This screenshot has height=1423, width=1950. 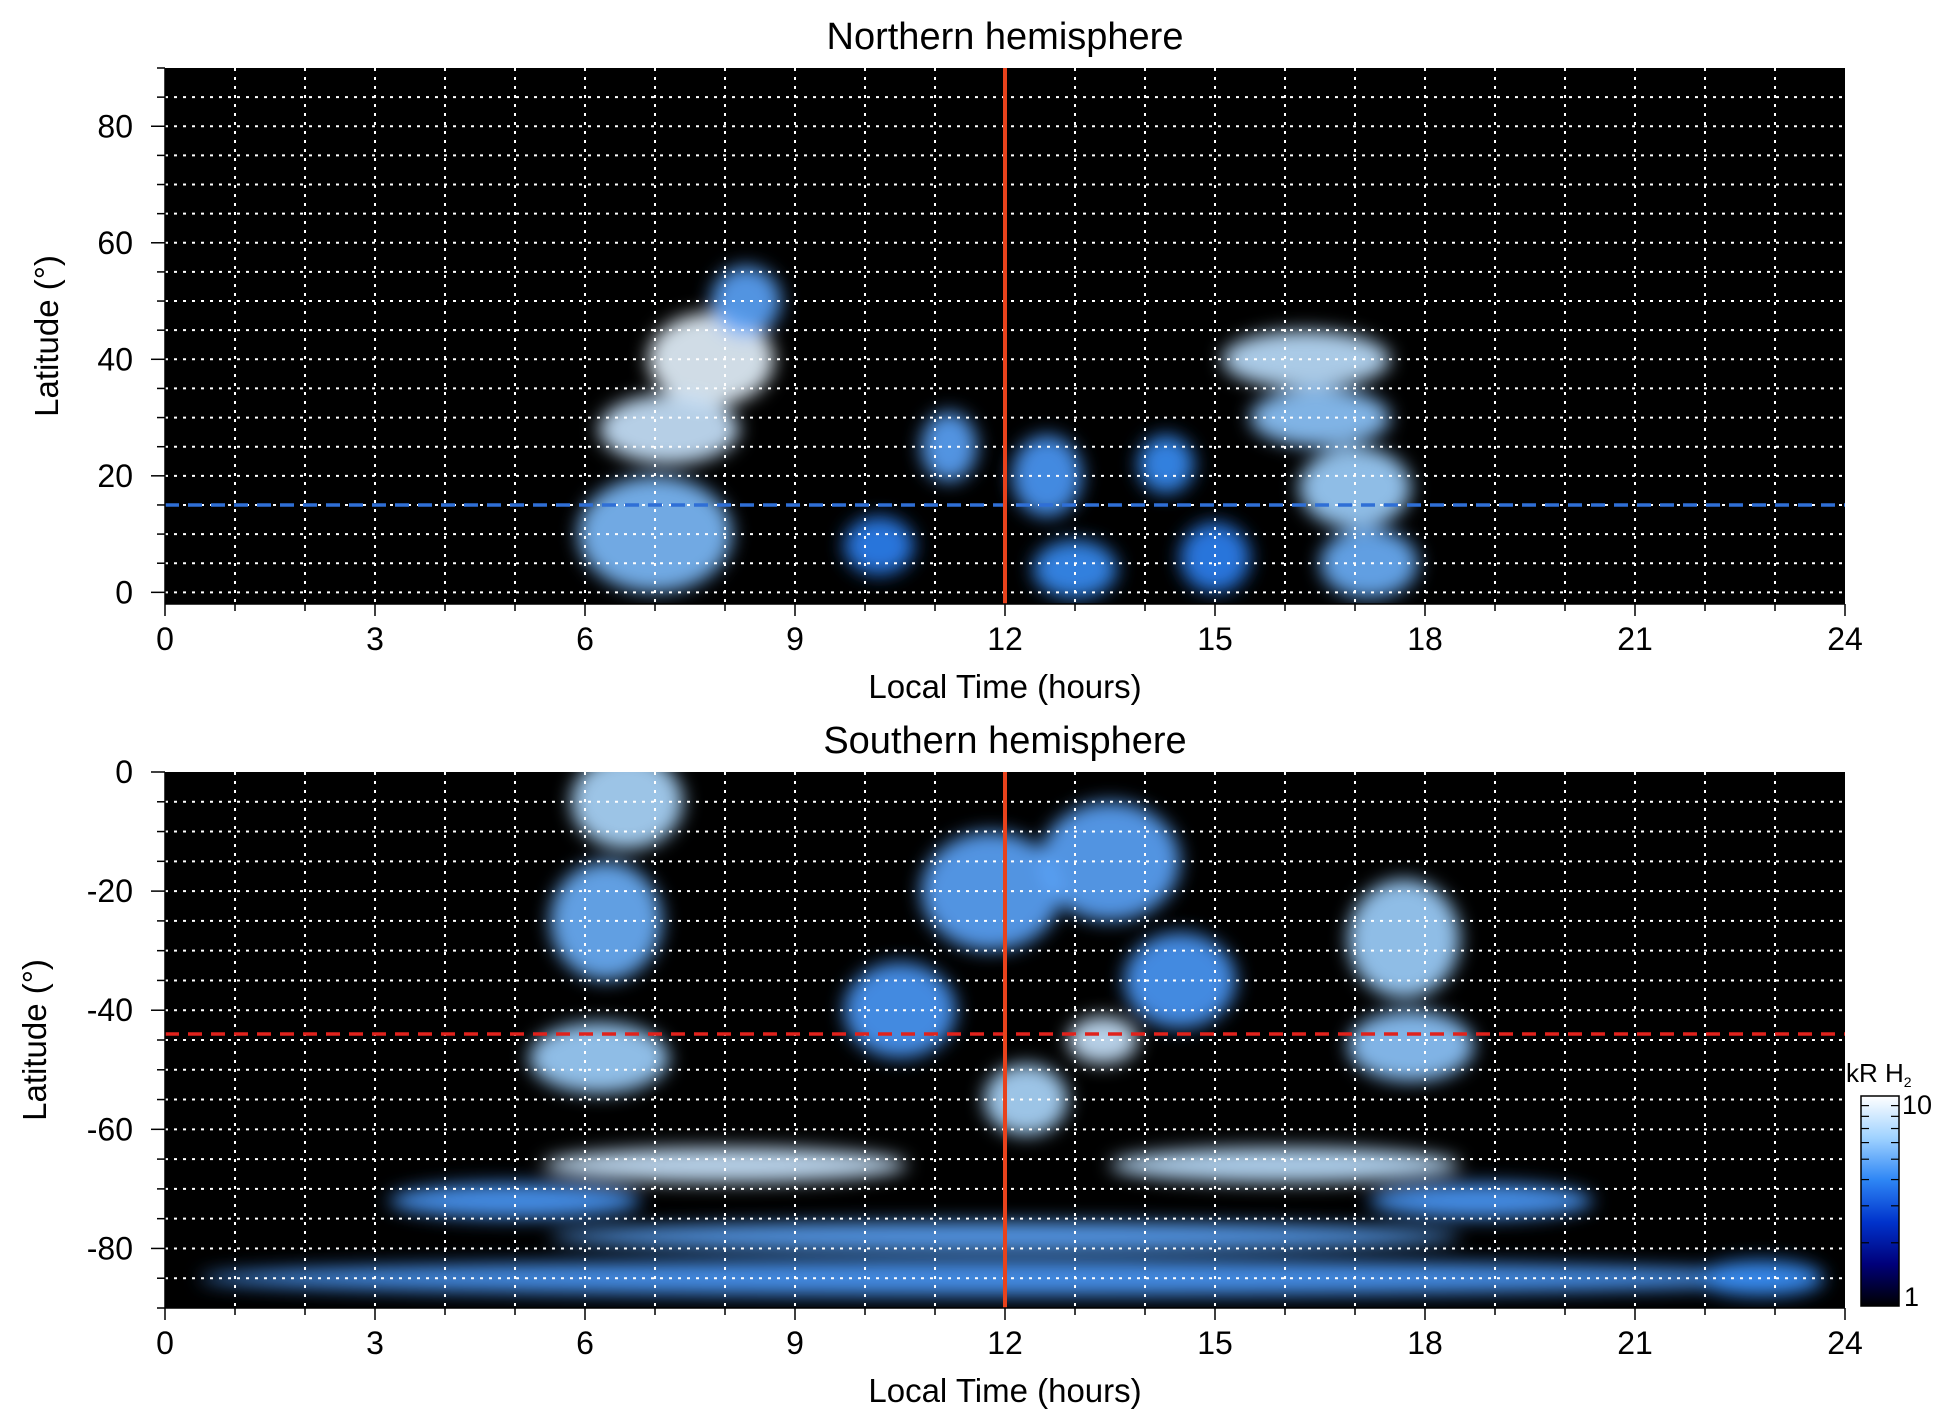 What do you see at coordinates (1004, 686) in the screenshot?
I see `northern-x-axis-label: Local Time (hours)` at bounding box center [1004, 686].